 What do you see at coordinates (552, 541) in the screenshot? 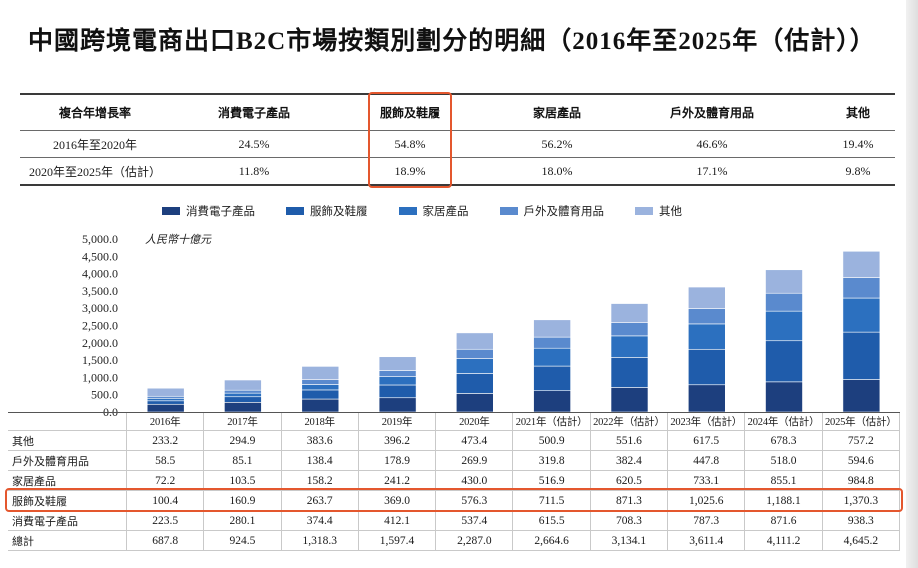
I see `table-cell: 2,664.6` at bounding box center [552, 541].